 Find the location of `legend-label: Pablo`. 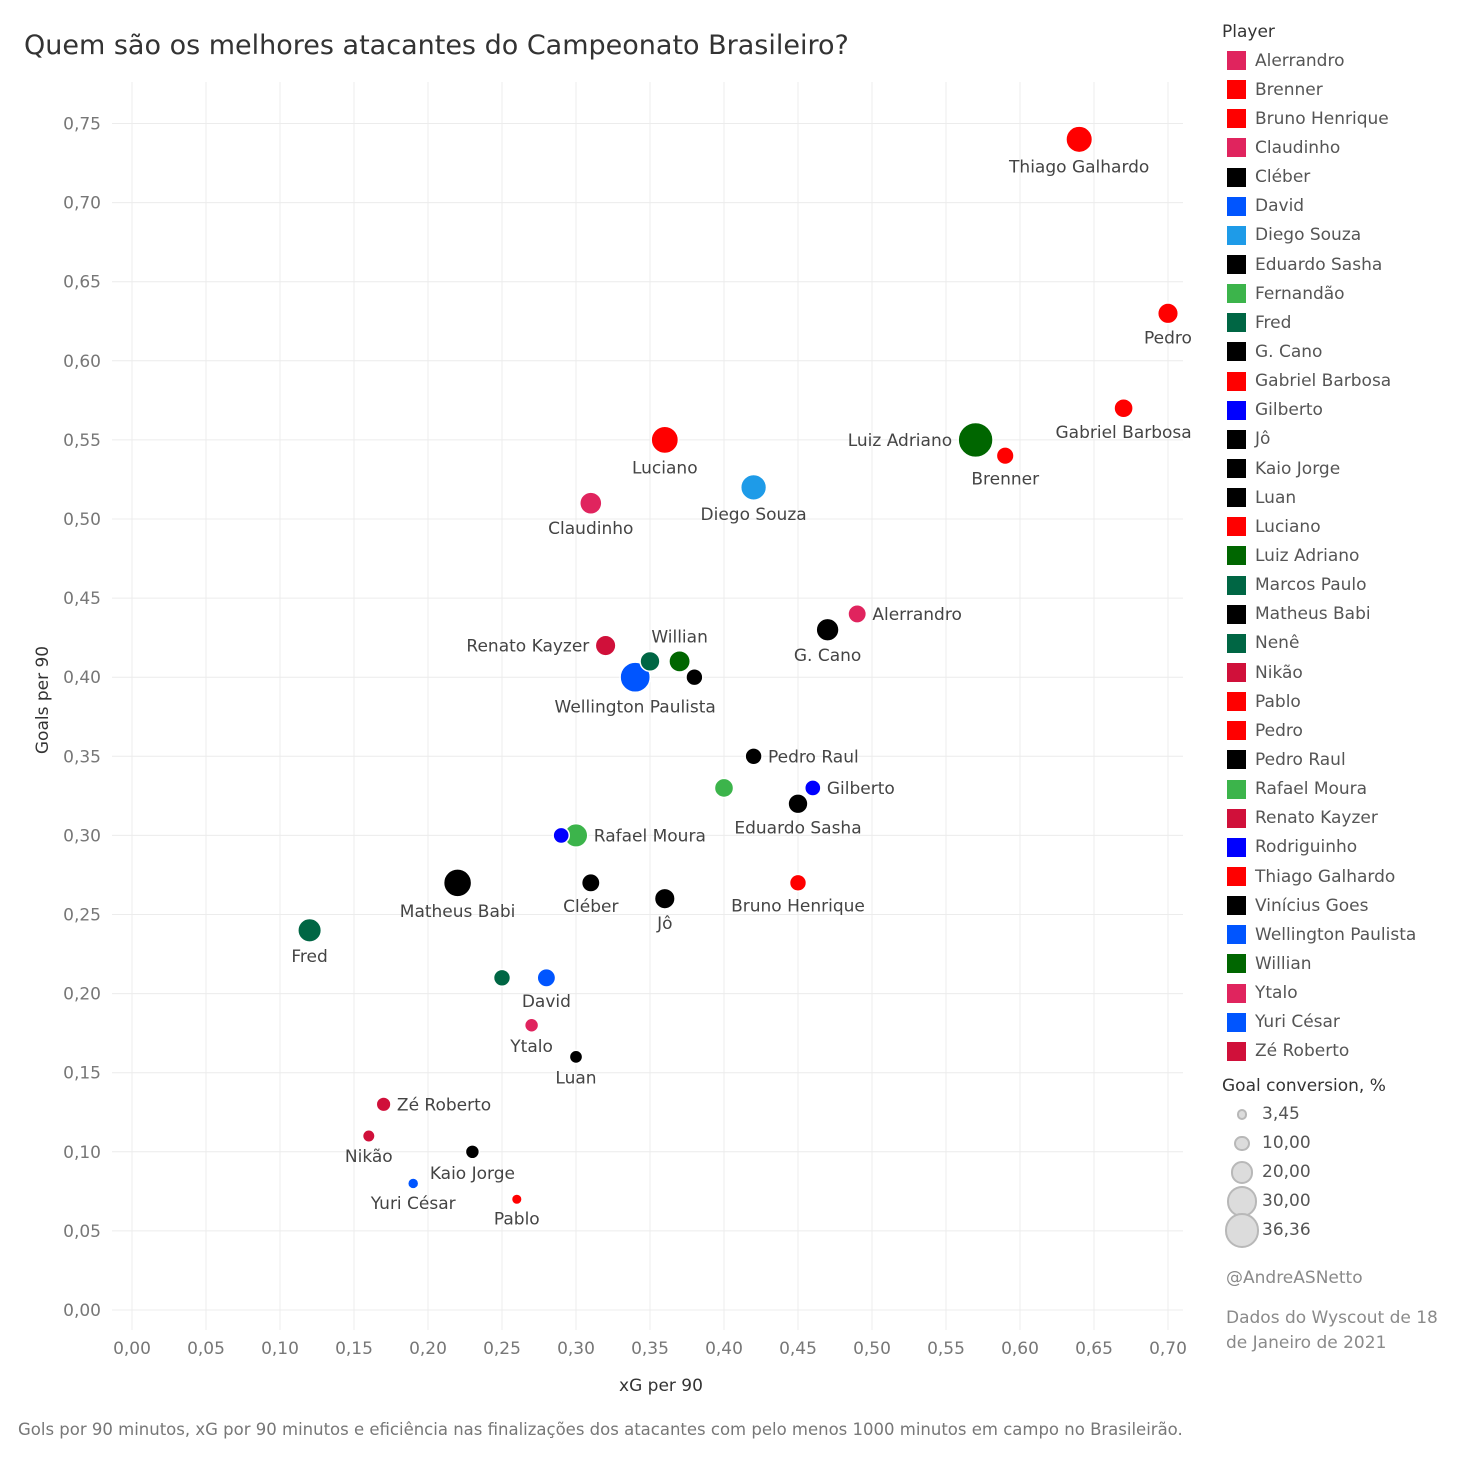

legend-label: Pablo is located at coordinates (1278, 701).